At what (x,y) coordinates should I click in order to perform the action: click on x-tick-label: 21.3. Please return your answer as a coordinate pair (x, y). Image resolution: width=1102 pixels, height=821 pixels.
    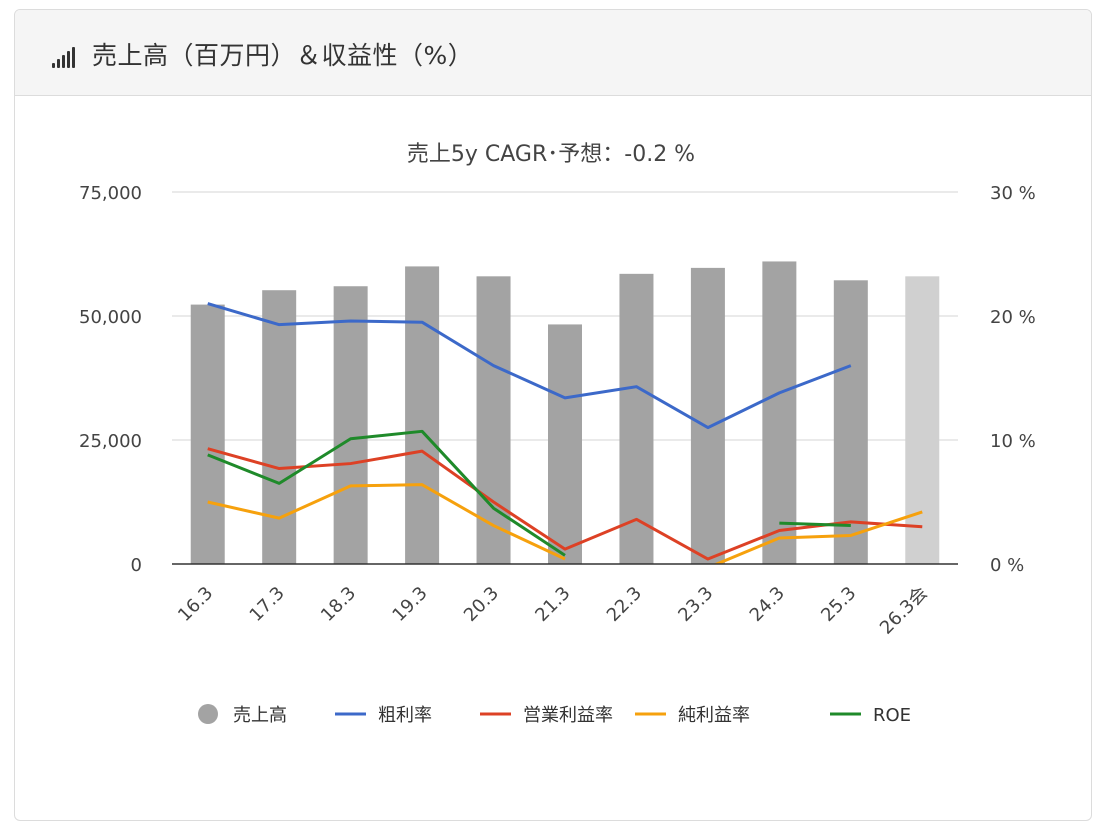
    Looking at the image, I should click on (552, 604).